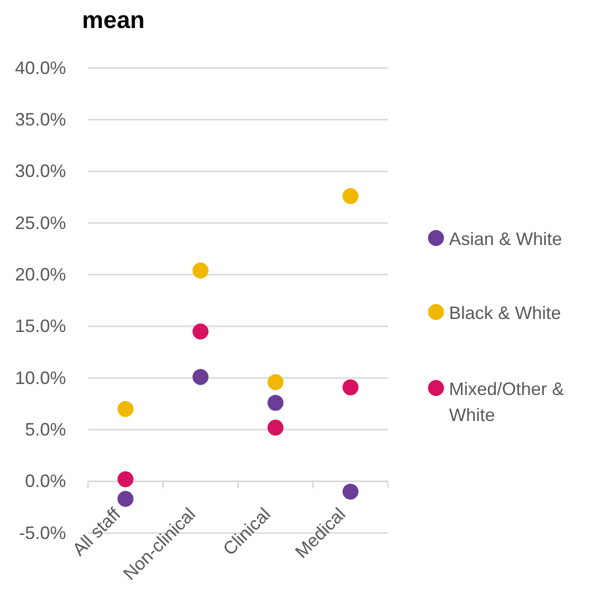 The width and height of the screenshot is (601, 596). I want to click on y-tick-label: 25.0%, so click(40, 222).